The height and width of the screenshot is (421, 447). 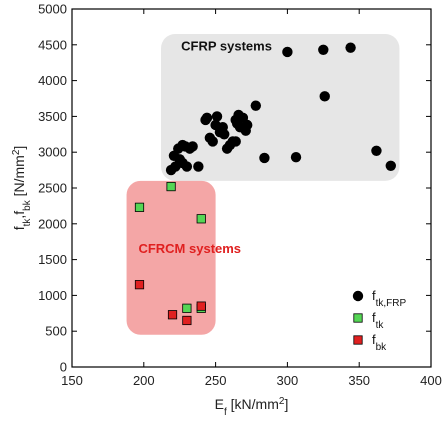 What do you see at coordinates (52, 295) in the screenshot?
I see `y-tick-label: 1000` at bounding box center [52, 295].